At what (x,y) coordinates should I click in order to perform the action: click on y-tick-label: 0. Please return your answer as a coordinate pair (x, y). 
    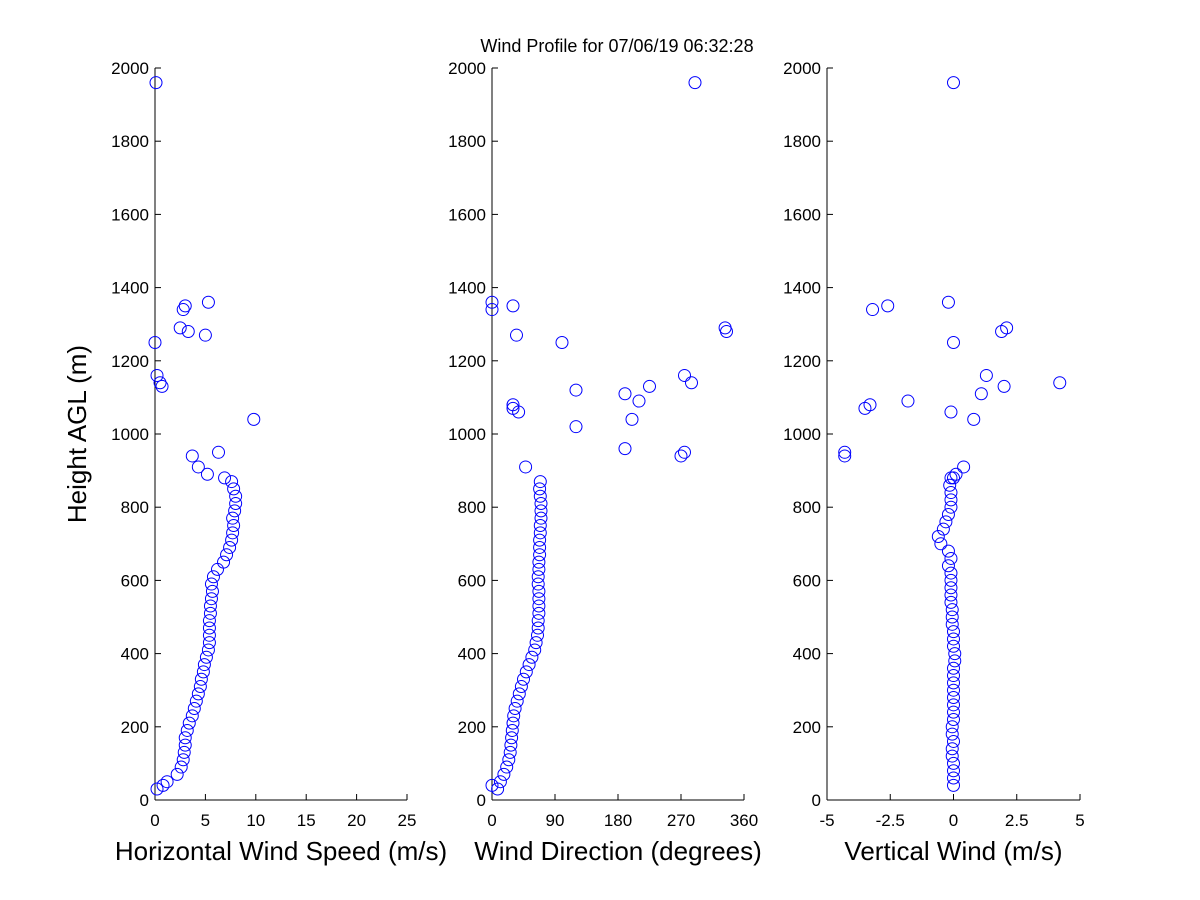
    Looking at the image, I should click on (481, 800).